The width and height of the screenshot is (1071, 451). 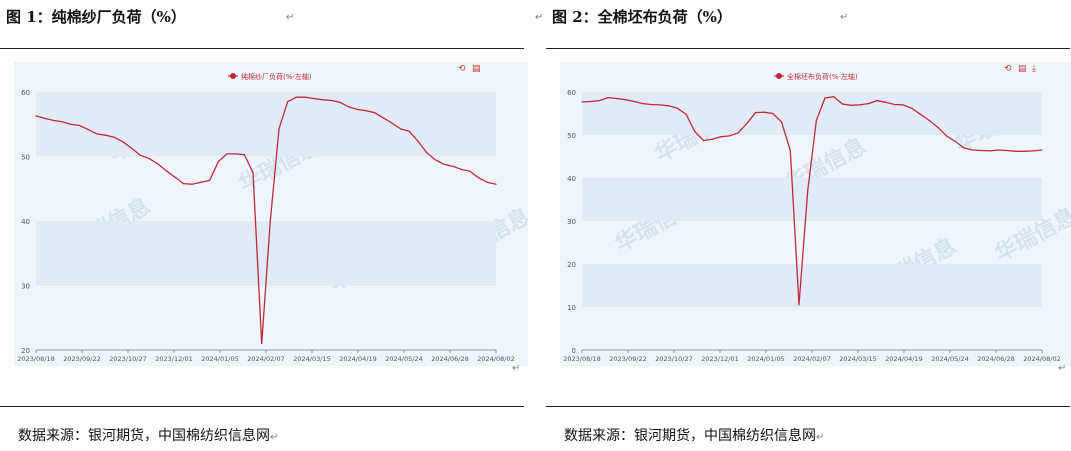 What do you see at coordinates (81, 359) in the screenshot?
I see `x-tick-label: 2023/09/22` at bounding box center [81, 359].